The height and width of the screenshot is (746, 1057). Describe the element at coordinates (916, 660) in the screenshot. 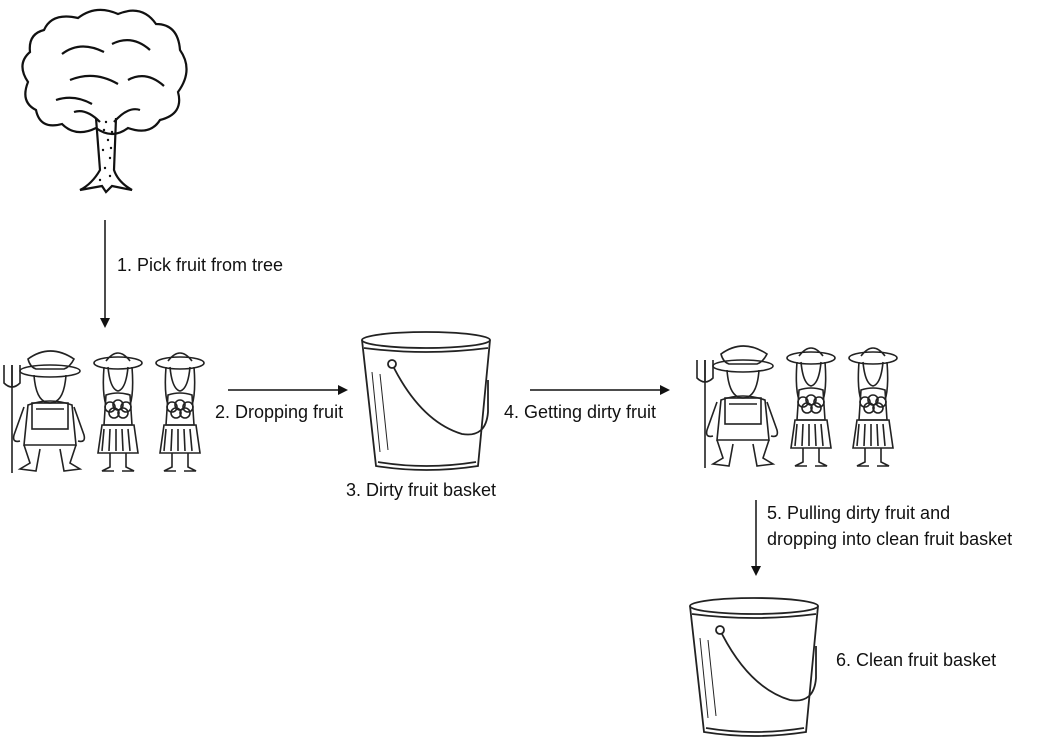

I see `step-6-label: 6. Clean fruit basket` at that location.